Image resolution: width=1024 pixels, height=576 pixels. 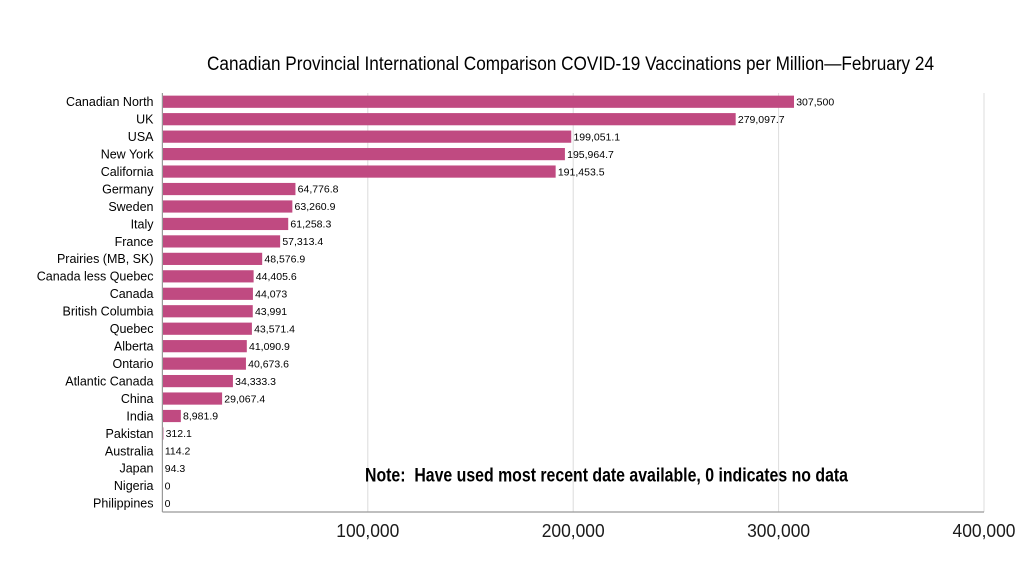 What do you see at coordinates (129, 451) in the screenshot?
I see `svg-text: Australia` at bounding box center [129, 451].